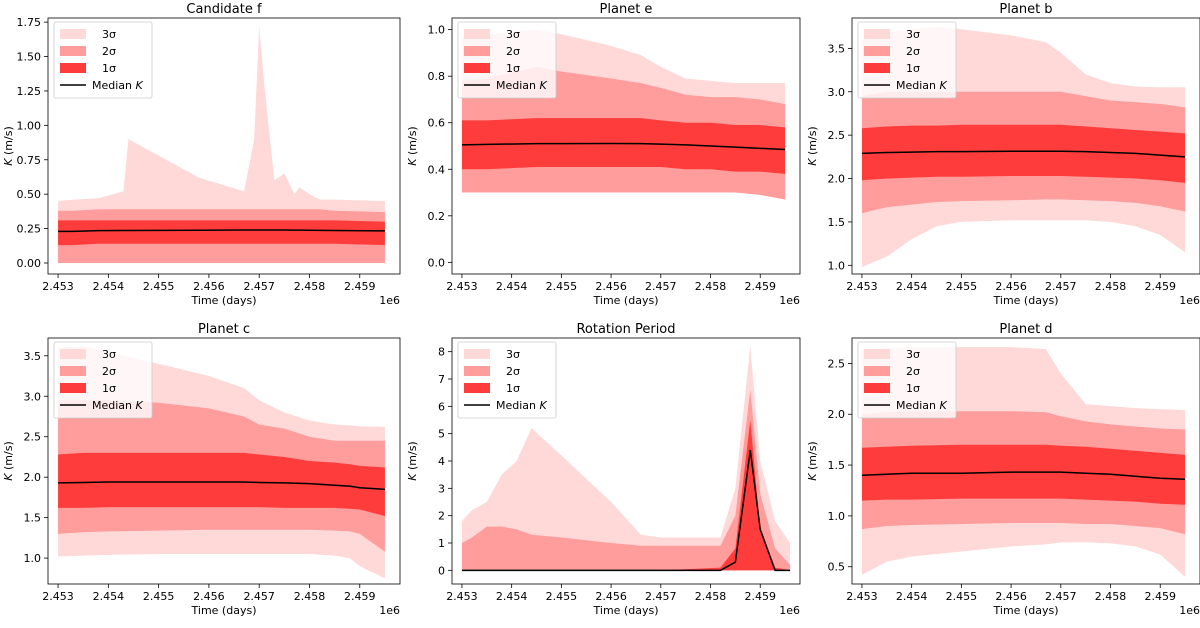 This screenshot has height=628, width=1200. What do you see at coordinates (441, 434) in the screenshot?
I see `y-tick-label: 5` at bounding box center [441, 434].